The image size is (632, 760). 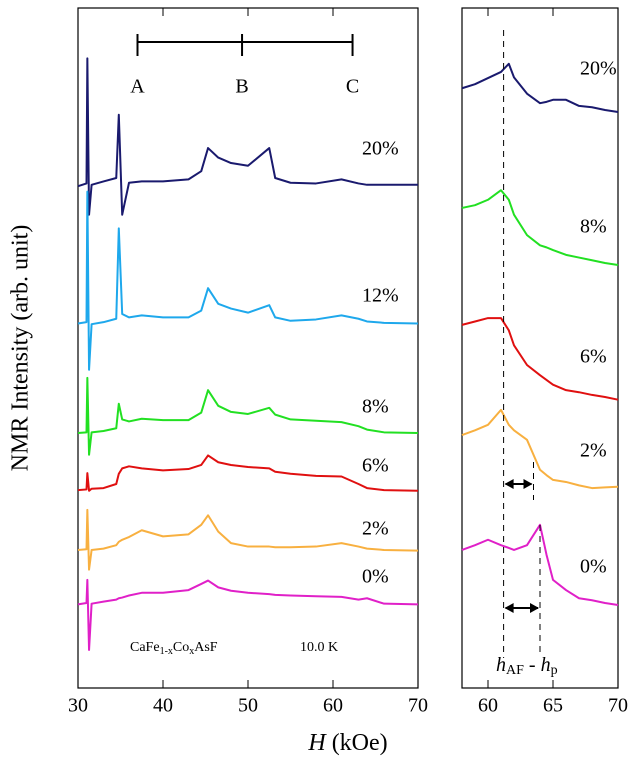 I want to click on compound-label: CaFe1-xCoxAsF, so click(x=174, y=648).